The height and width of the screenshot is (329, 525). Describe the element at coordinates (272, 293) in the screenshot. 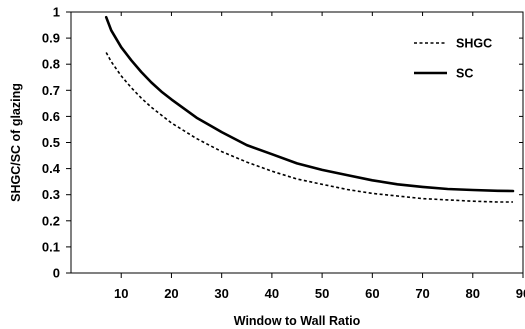

I see `x-tick-label: 40` at that location.